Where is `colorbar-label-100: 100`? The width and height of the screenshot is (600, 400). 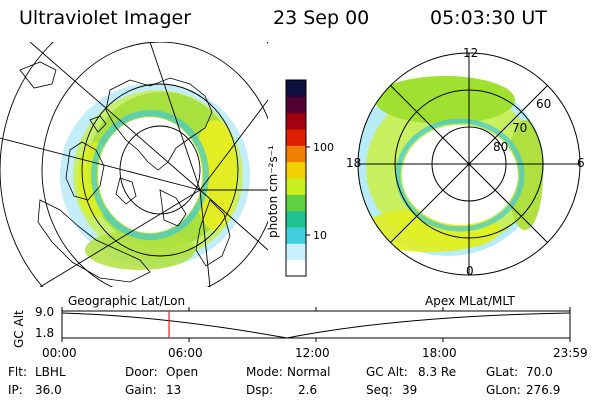
colorbar-label-100: 100 is located at coordinates (323, 147).